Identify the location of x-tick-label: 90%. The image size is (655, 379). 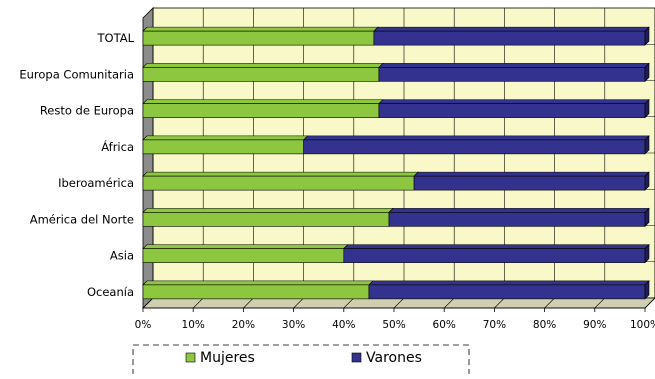
(594, 325).